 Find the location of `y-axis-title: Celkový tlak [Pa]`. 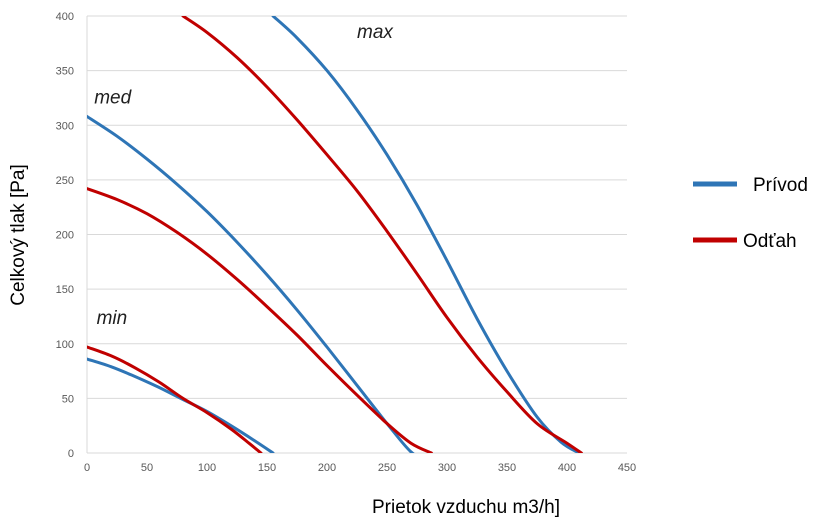

y-axis-title: Celkový tlak [Pa] is located at coordinates (18, 235).